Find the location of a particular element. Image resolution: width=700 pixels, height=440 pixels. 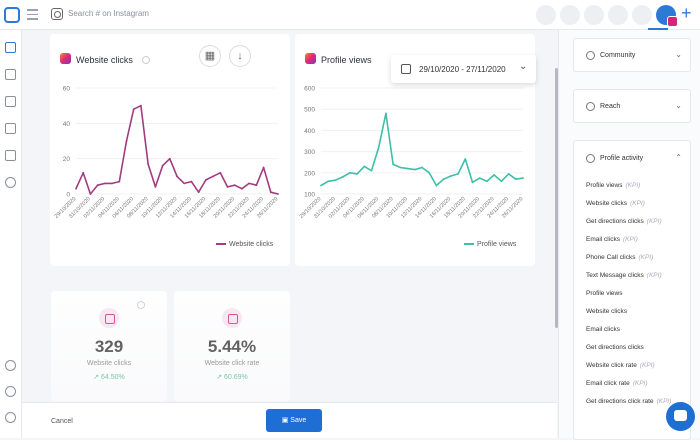

metric-label: Email click rate is located at coordinates (608, 383).